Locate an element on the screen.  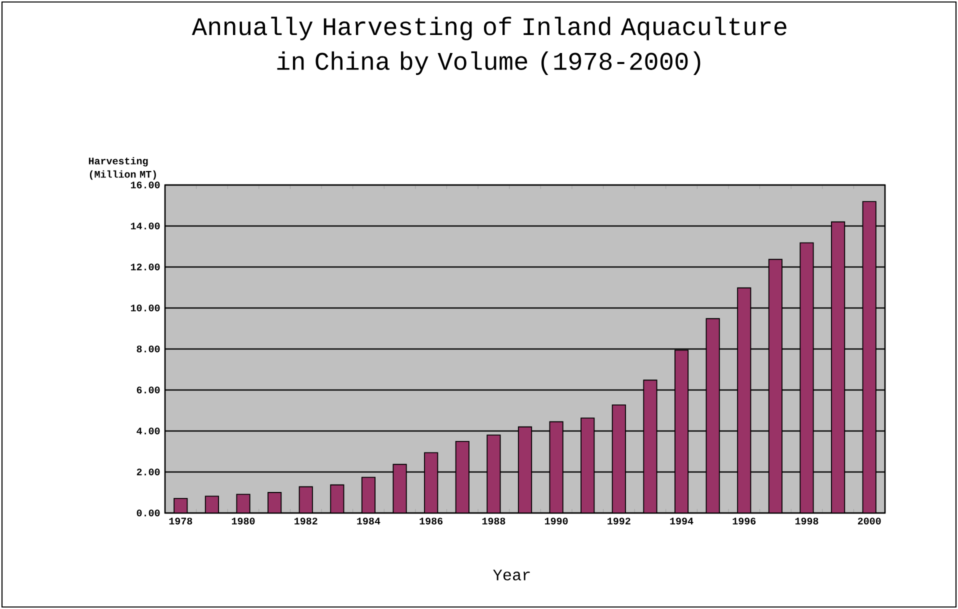
x-tick-label: 1994 is located at coordinates (682, 521).